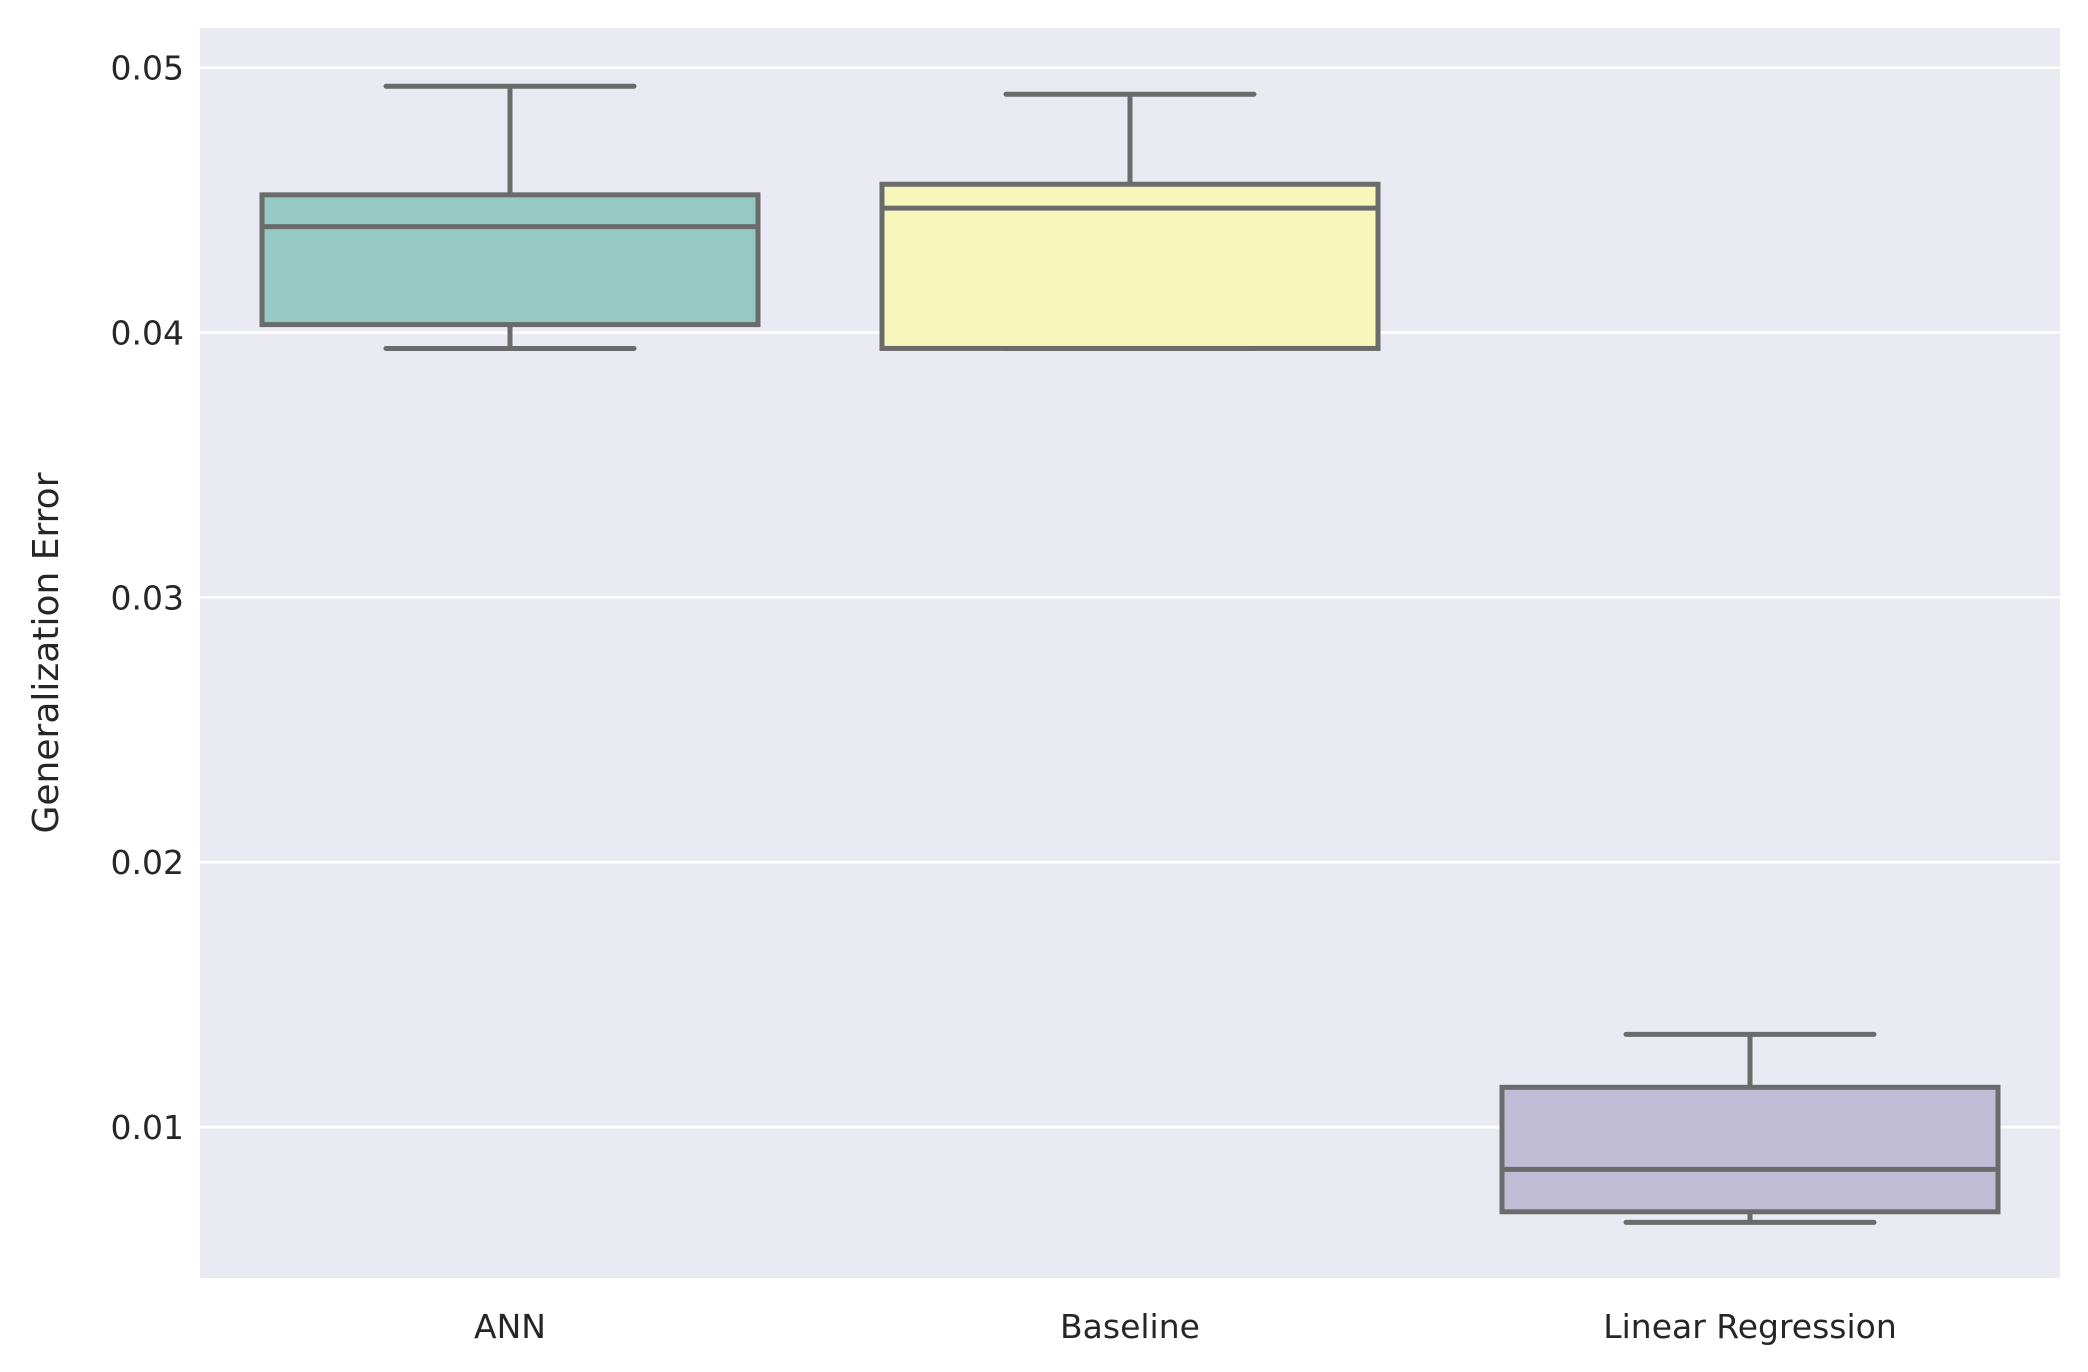 This screenshot has width=2088, height=1372. I want to click on box-linear-regression, so click(1750, 1128).